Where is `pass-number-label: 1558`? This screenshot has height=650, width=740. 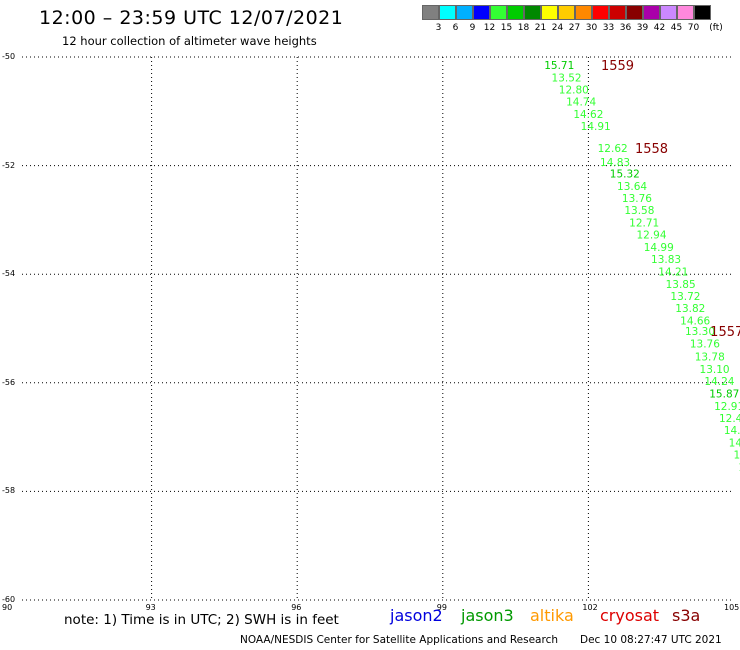
pass-number-label: 1558 is located at coordinates (651, 149).